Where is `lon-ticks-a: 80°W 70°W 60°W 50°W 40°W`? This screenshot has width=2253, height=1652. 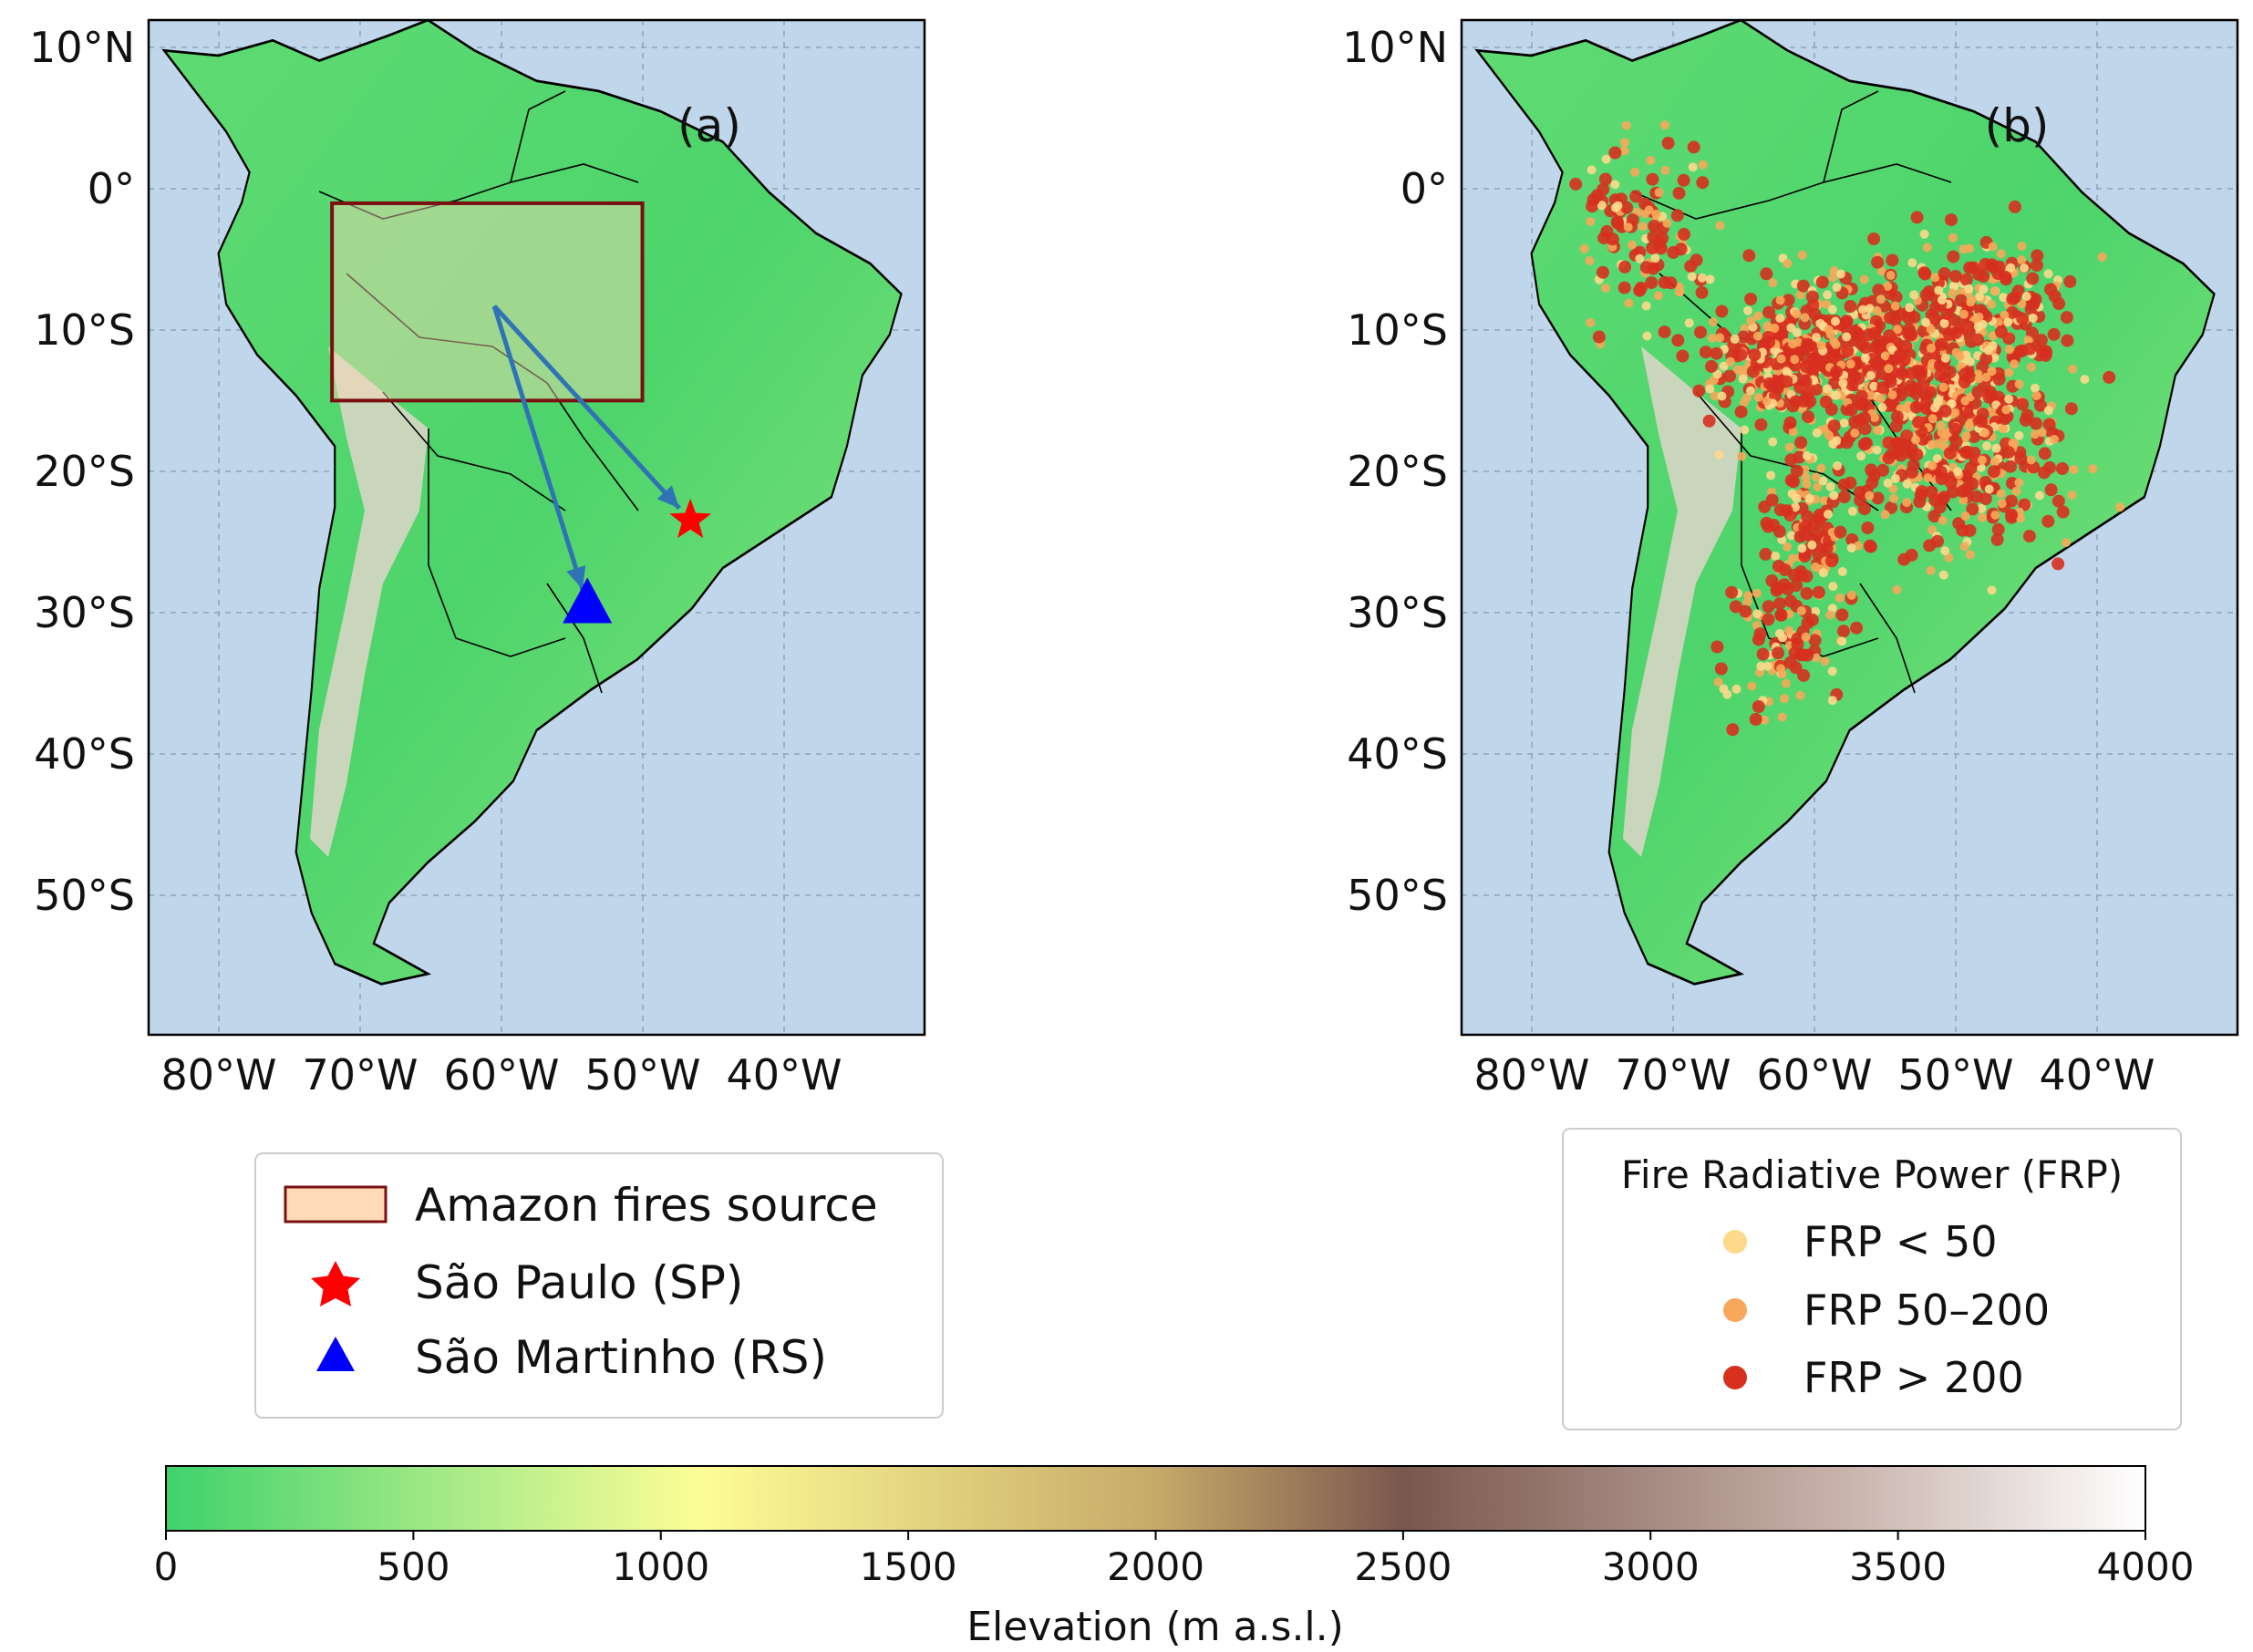 lon-ticks-a: 80°W 70°W 60°W 50°W 40°W is located at coordinates (501, 1075).